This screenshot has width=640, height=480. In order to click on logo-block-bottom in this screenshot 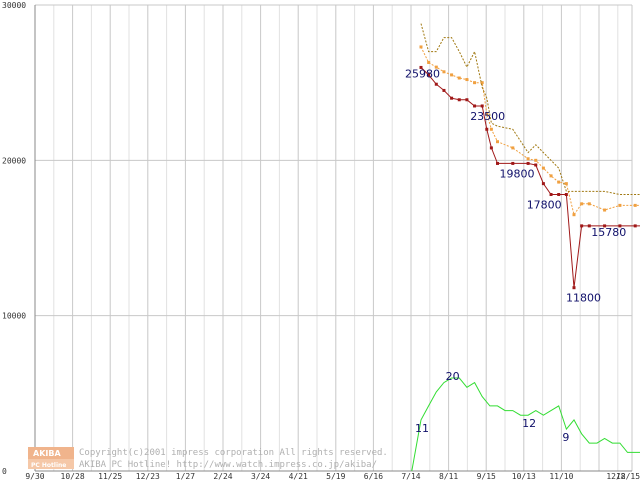, I will do `click(51, 464)`.